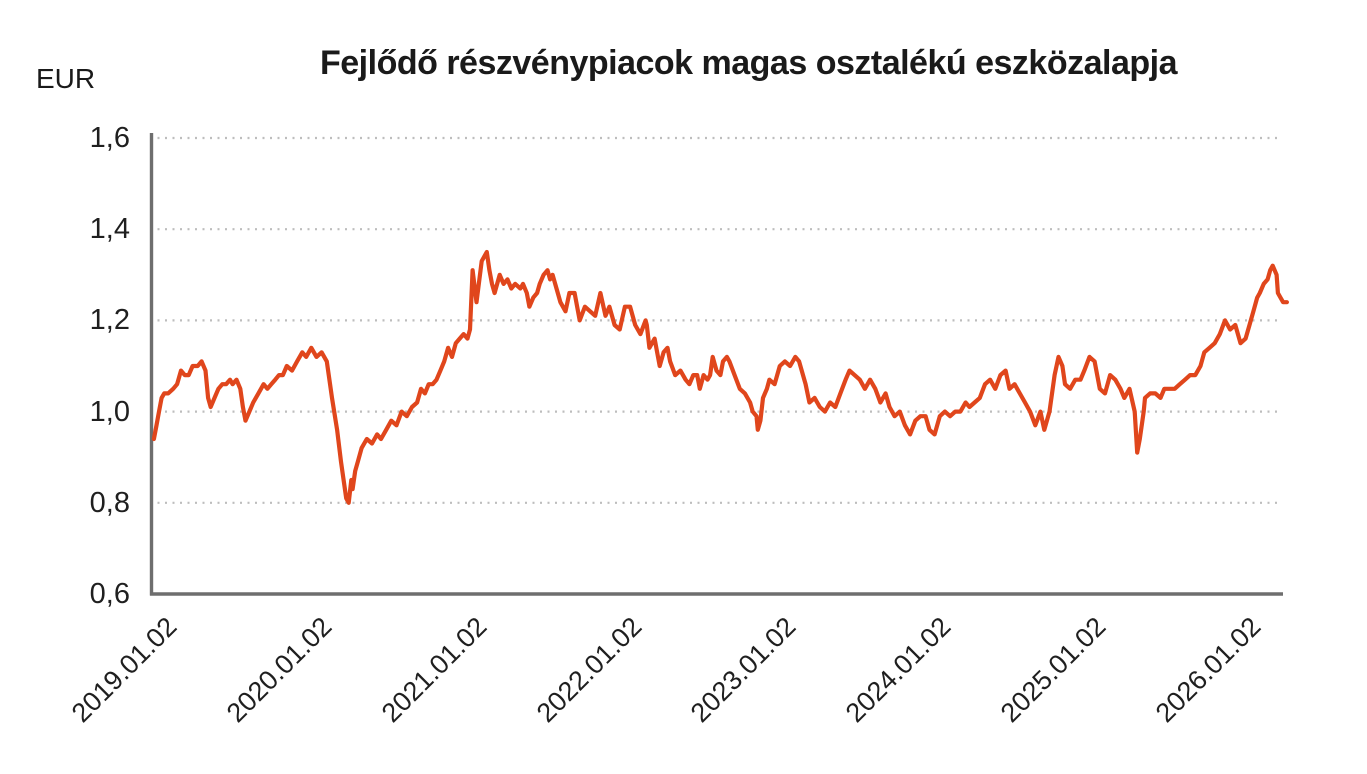 The width and height of the screenshot is (1367, 774). I want to click on y-tick-label: 1,6, so click(109, 138).